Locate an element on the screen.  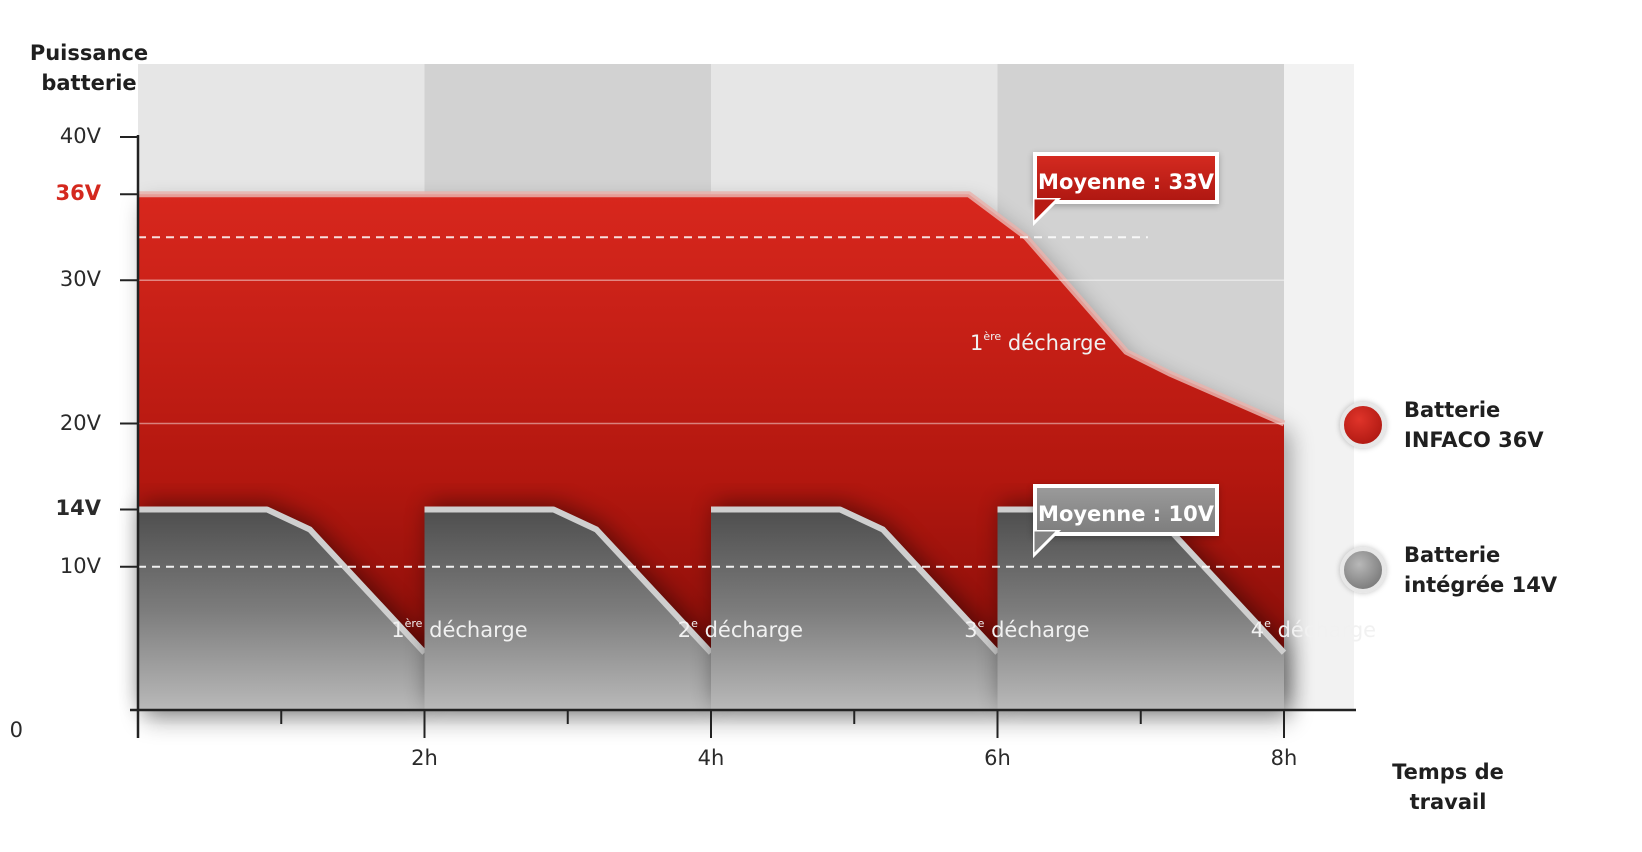
callout-average-36v-pointer is located at coordinates (1047, 212).